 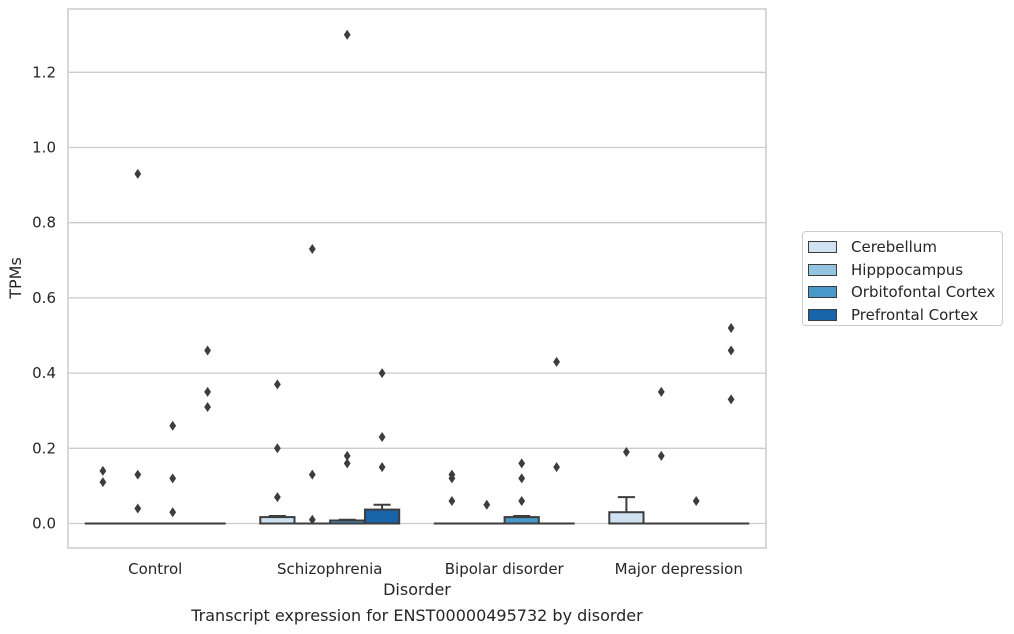 What do you see at coordinates (44, 223) in the screenshot?
I see `y-tick-label: 0.8` at bounding box center [44, 223].